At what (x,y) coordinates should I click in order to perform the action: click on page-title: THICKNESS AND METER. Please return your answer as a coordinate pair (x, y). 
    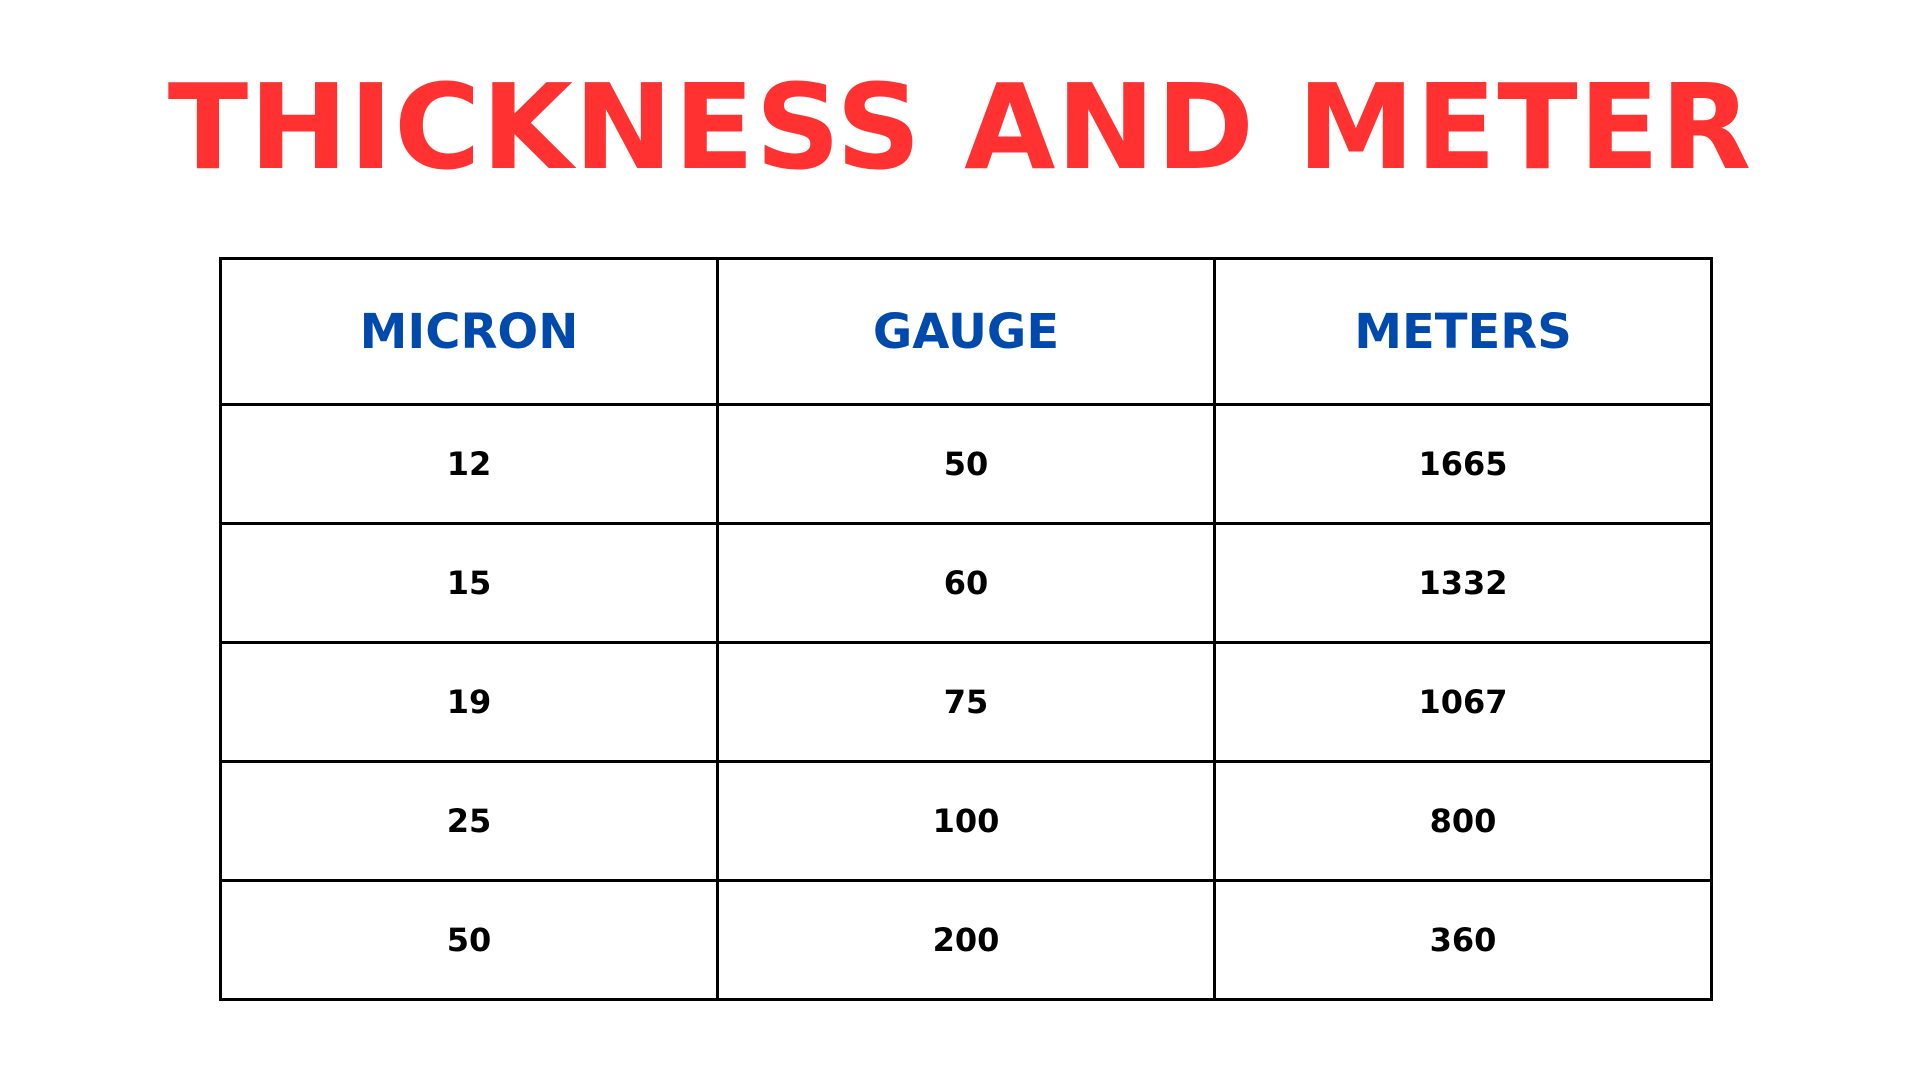
    Looking at the image, I should click on (960, 127).